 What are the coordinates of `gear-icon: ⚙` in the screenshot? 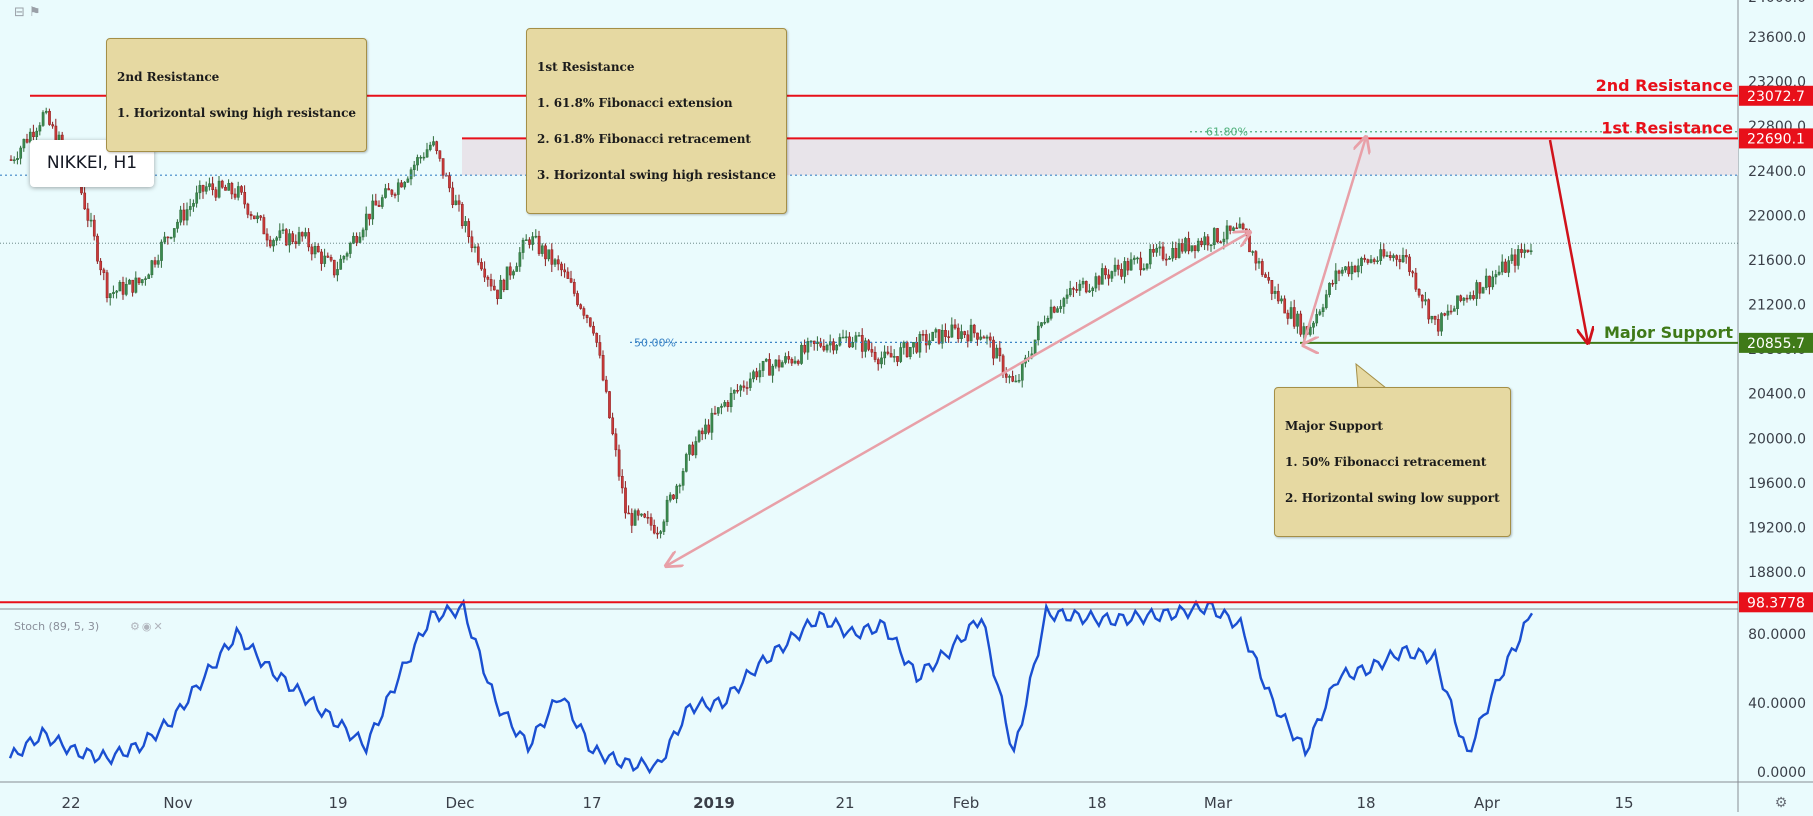 It's located at (1781, 803).